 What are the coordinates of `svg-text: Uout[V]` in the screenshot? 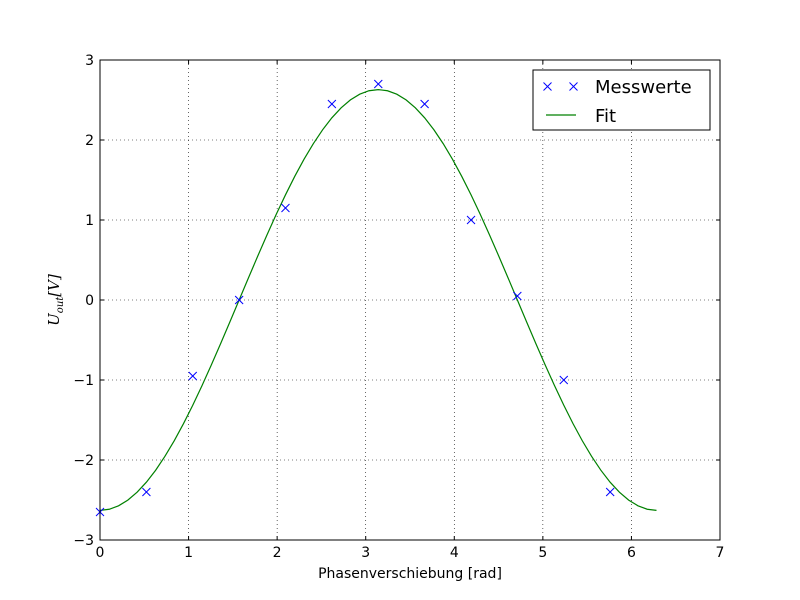 It's located at (55, 300).